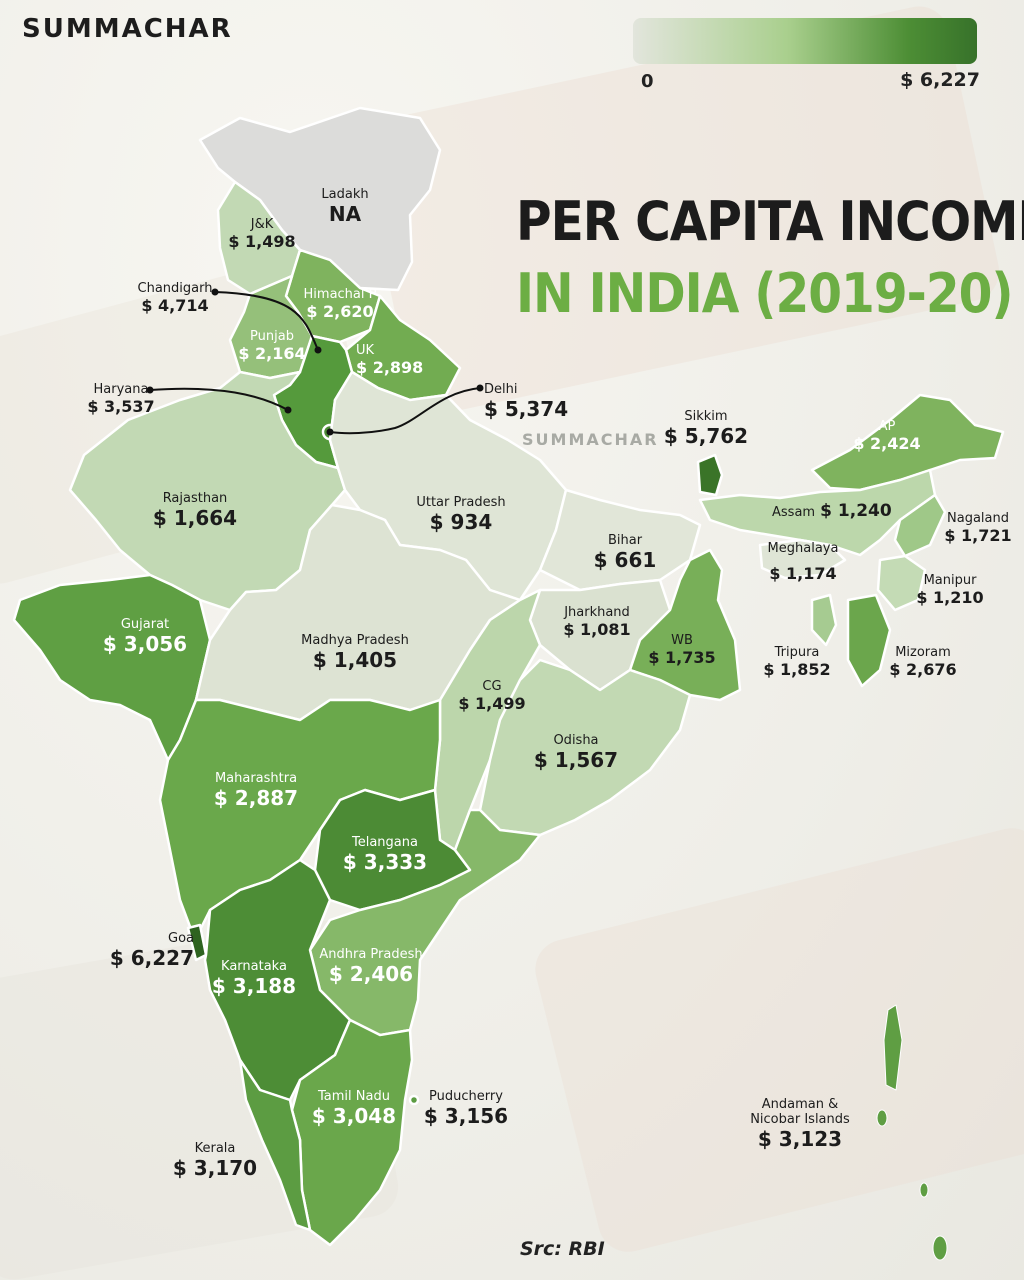 This screenshot has width=1024, height=1280. What do you see at coordinates (706, 428) in the screenshot?
I see `label-sikkim: Sikkim $ 5,762` at bounding box center [706, 428].